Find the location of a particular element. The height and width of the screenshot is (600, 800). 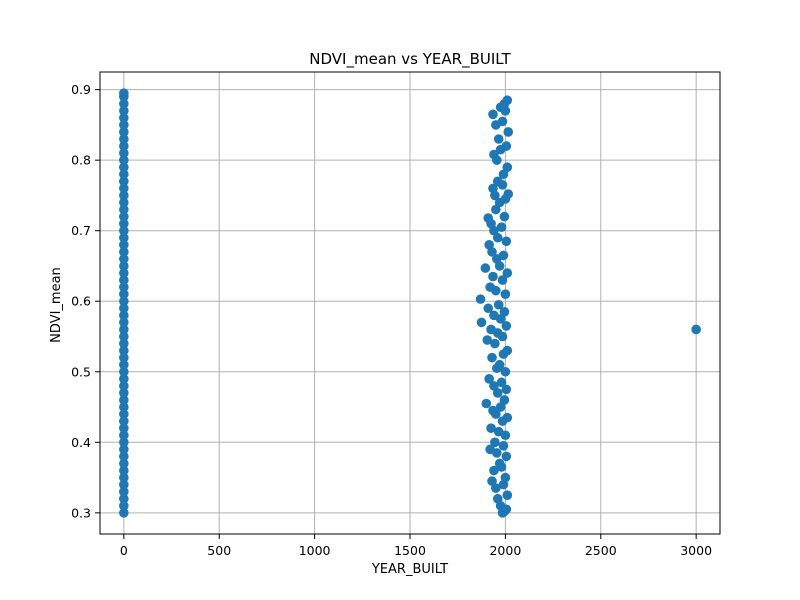

y-tick-label: 0.4 is located at coordinates (81, 442).